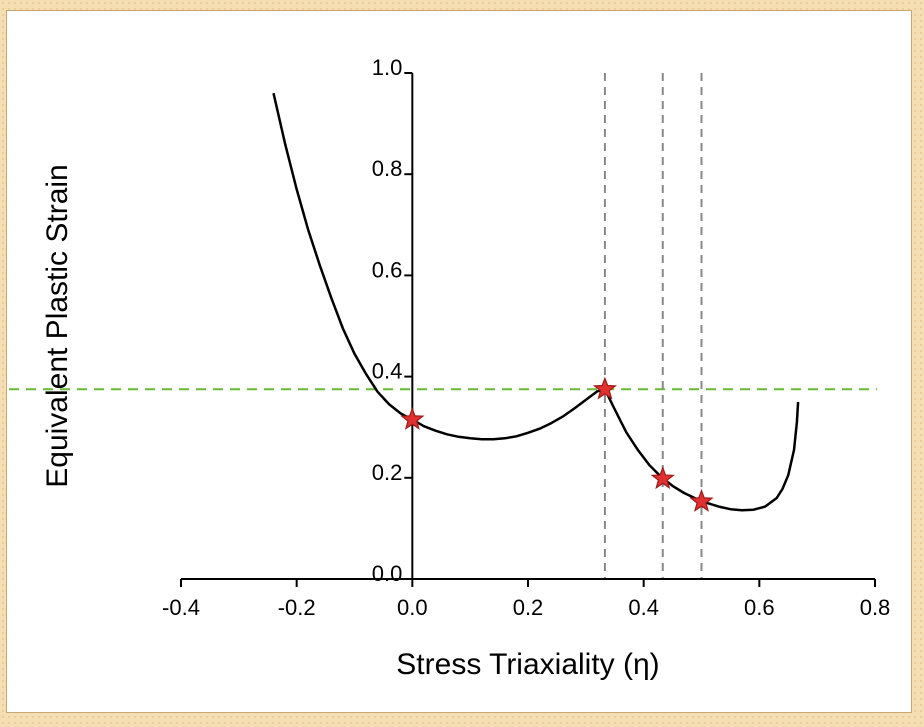 This screenshot has width=924, height=727. What do you see at coordinates (387, 472) in the screenshot?
I see `y-tick-label: 0.2` at bounding box center [387, 472].